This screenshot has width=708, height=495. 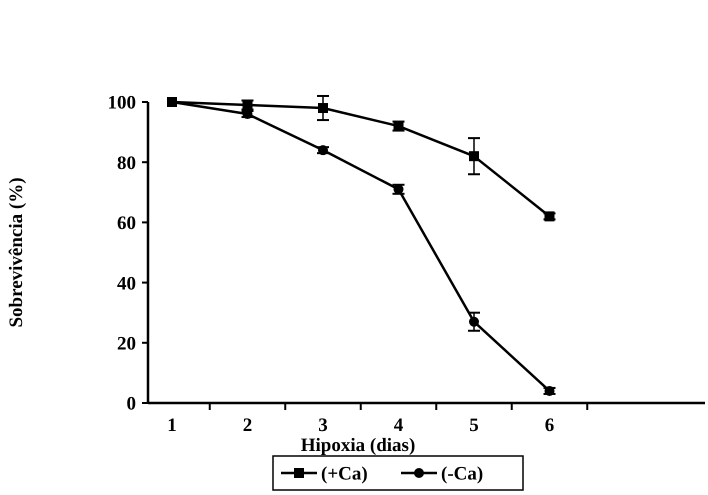 I want to click on y-tick-label: 60, so click(x=126, y=223).